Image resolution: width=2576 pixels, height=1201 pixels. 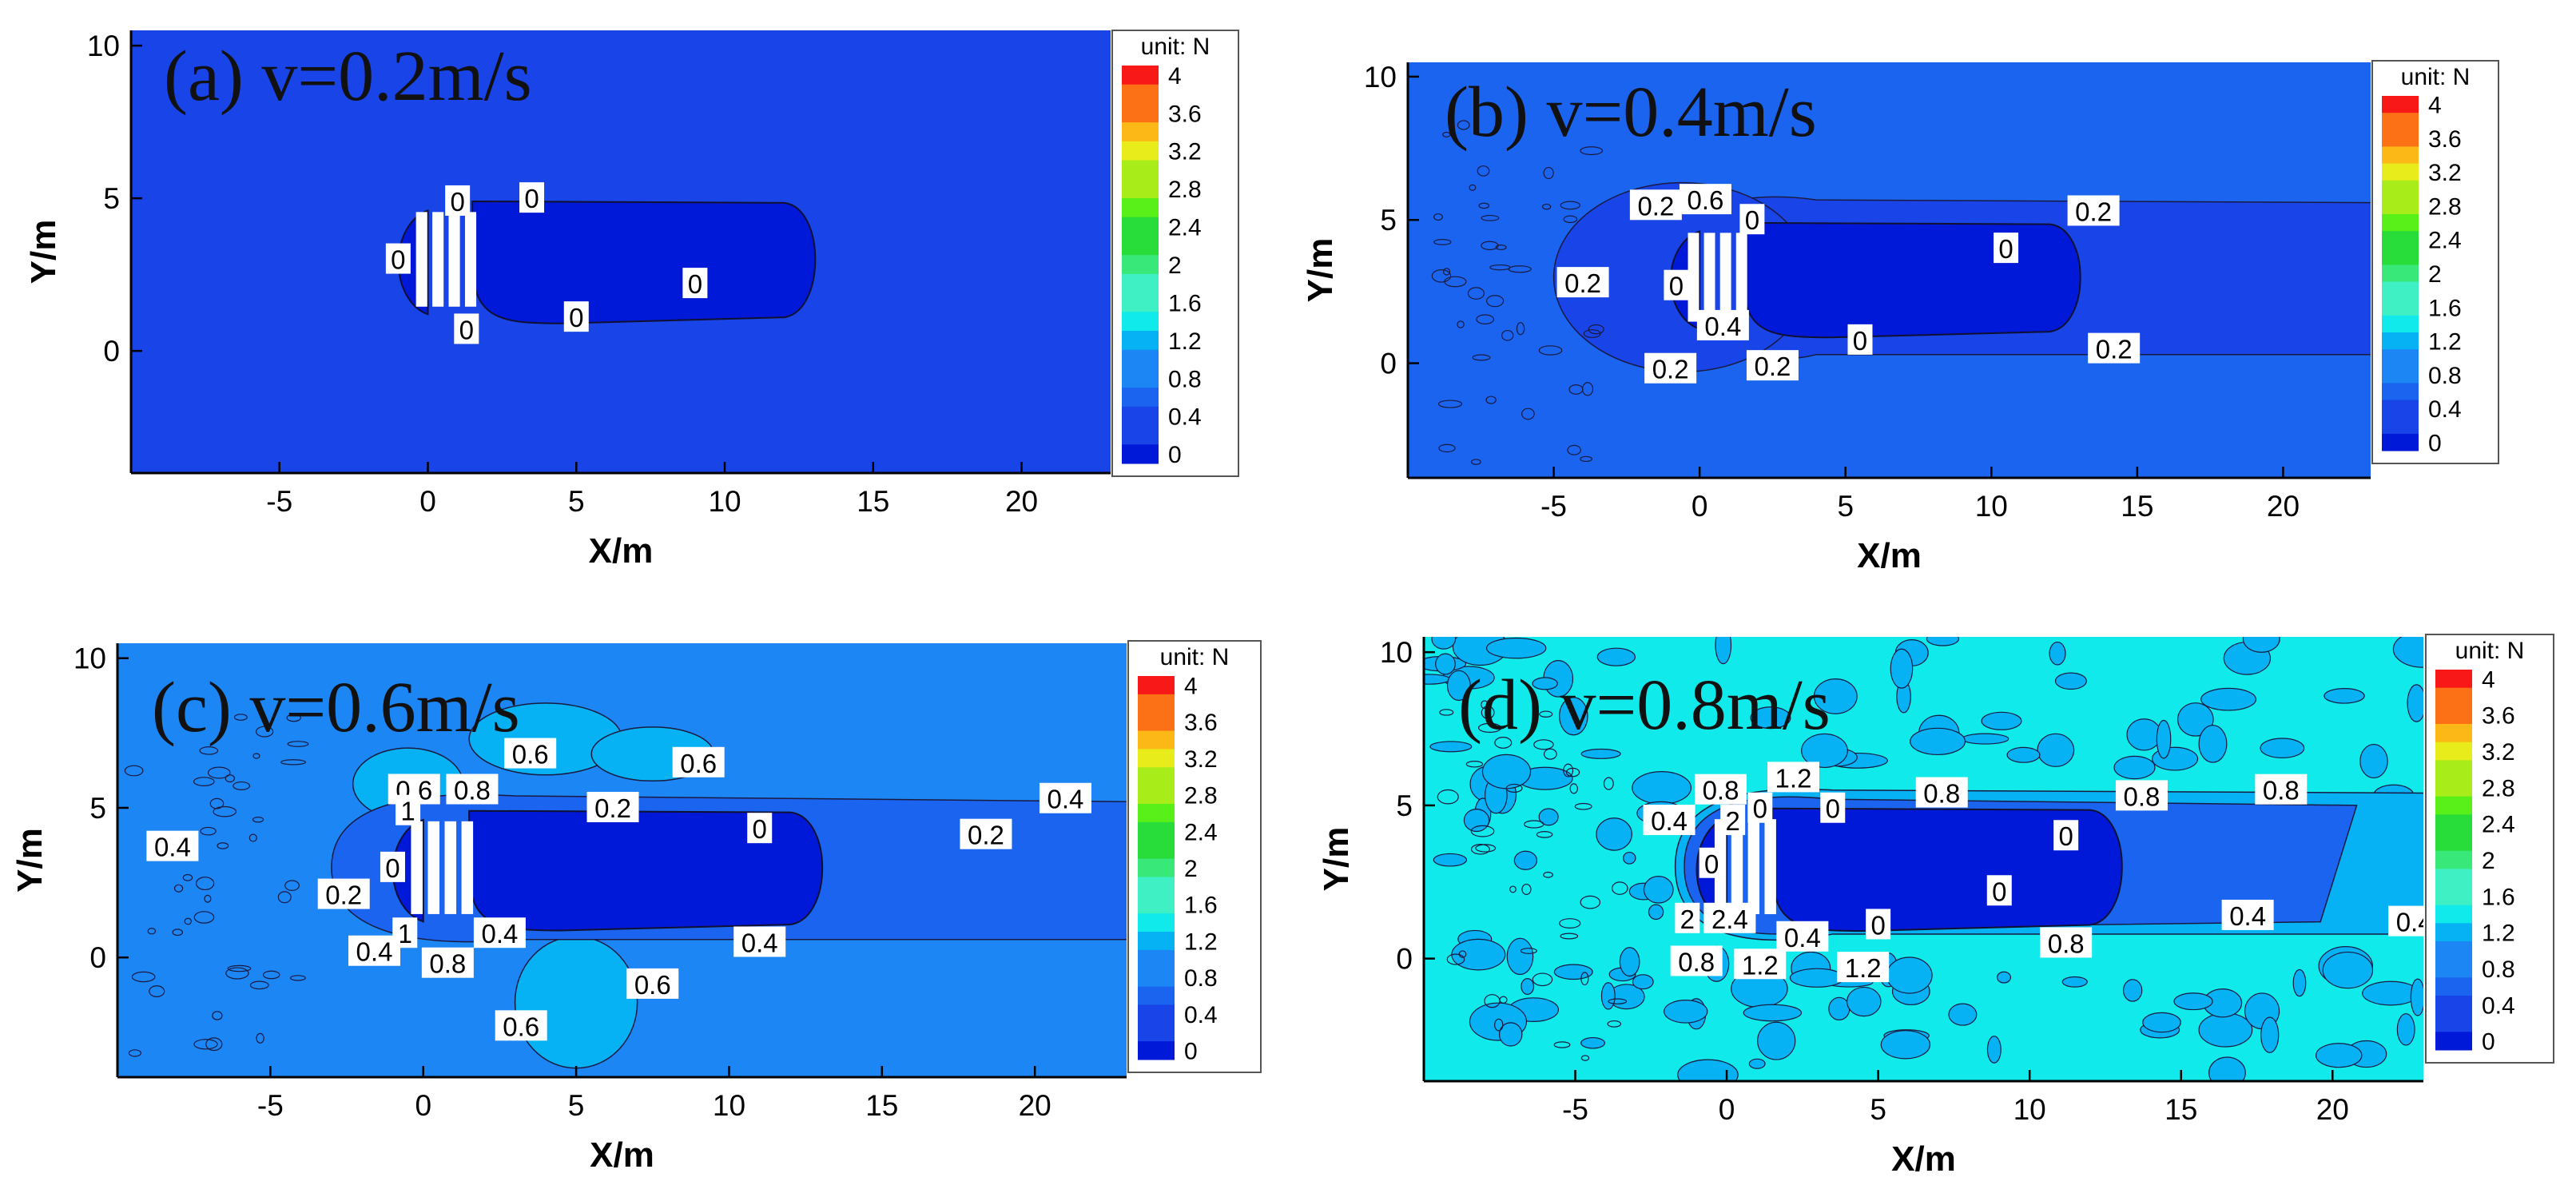 I want to click on plot-area-a: 0 0 0 0 0 0, so click(x=621, y=251).